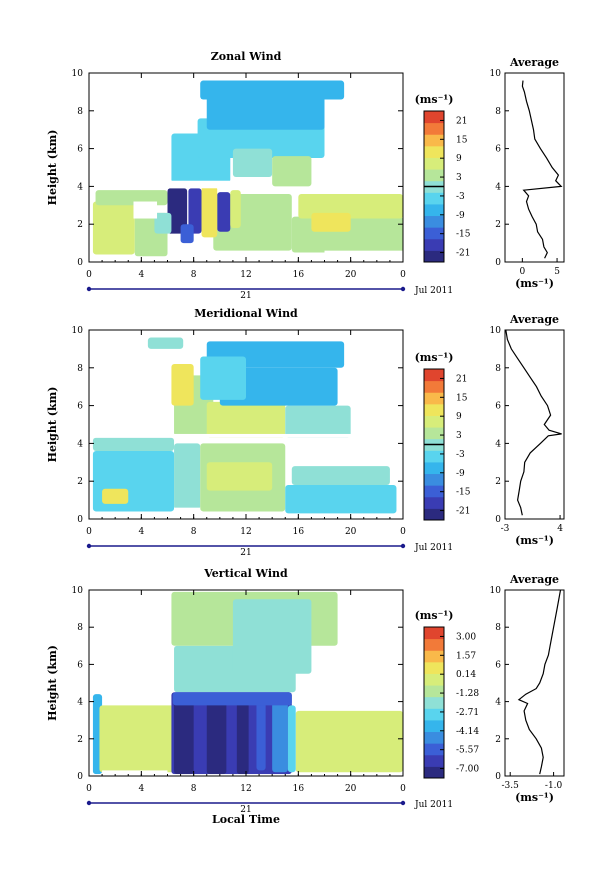  I want to click on profile-x-tick-label: -3.5, so click(511, 786).